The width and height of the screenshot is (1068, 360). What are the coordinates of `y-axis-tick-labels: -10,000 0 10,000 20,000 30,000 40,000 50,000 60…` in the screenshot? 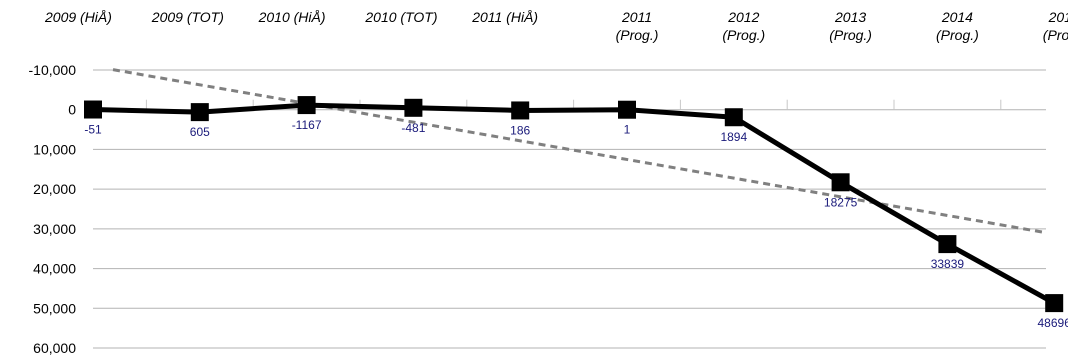 It's located at (53, 209).